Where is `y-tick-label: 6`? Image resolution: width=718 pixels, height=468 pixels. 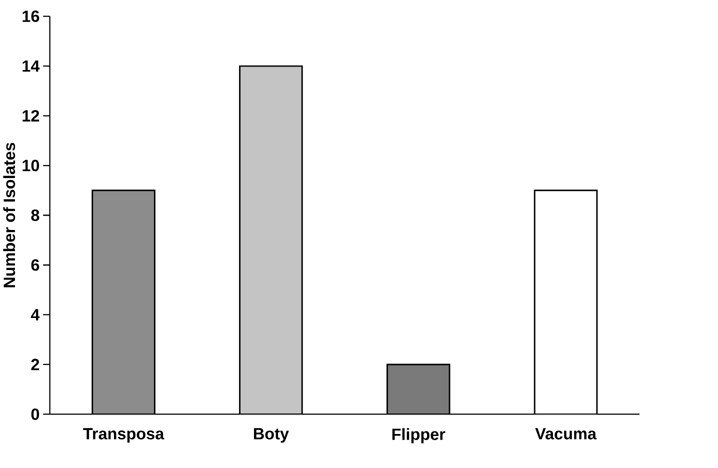
y-tick-label: 6 is located at coordinates (35, 265).